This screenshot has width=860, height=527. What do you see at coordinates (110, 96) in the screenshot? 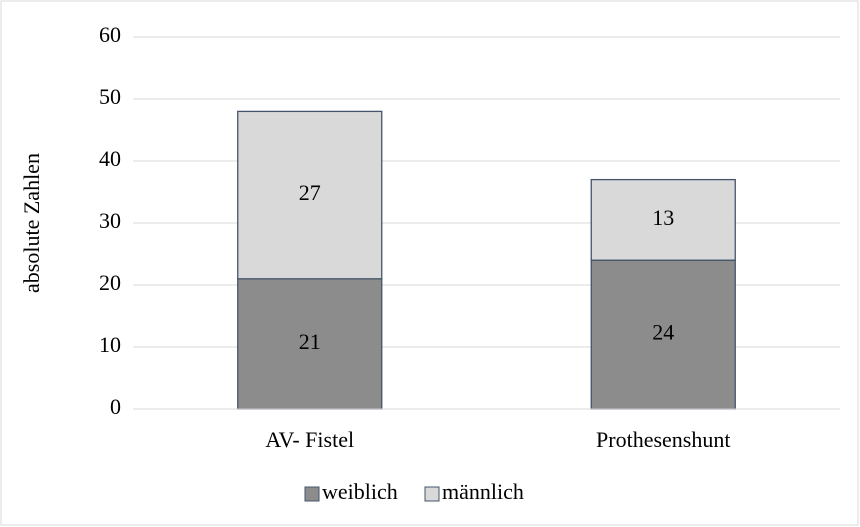
I see `y-tick-label: 50` at bounding box center [110, 96].